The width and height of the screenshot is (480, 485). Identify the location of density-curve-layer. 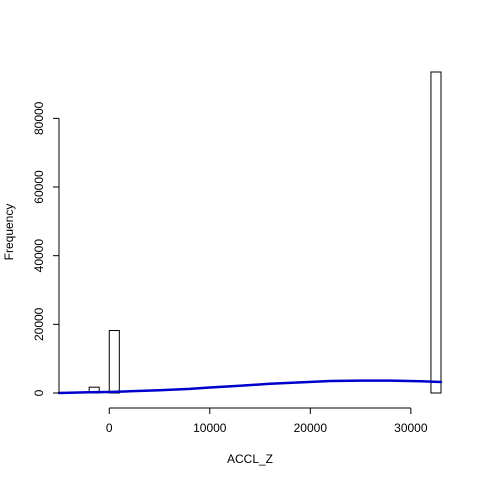
(250, 387).